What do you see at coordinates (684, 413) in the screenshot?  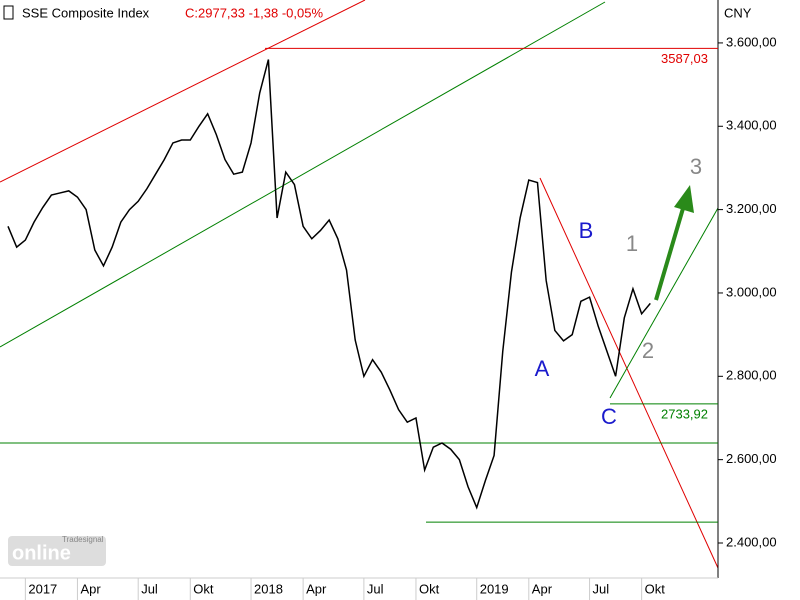 I see `level-label: 2733,92` at bounding box center [684, 413].